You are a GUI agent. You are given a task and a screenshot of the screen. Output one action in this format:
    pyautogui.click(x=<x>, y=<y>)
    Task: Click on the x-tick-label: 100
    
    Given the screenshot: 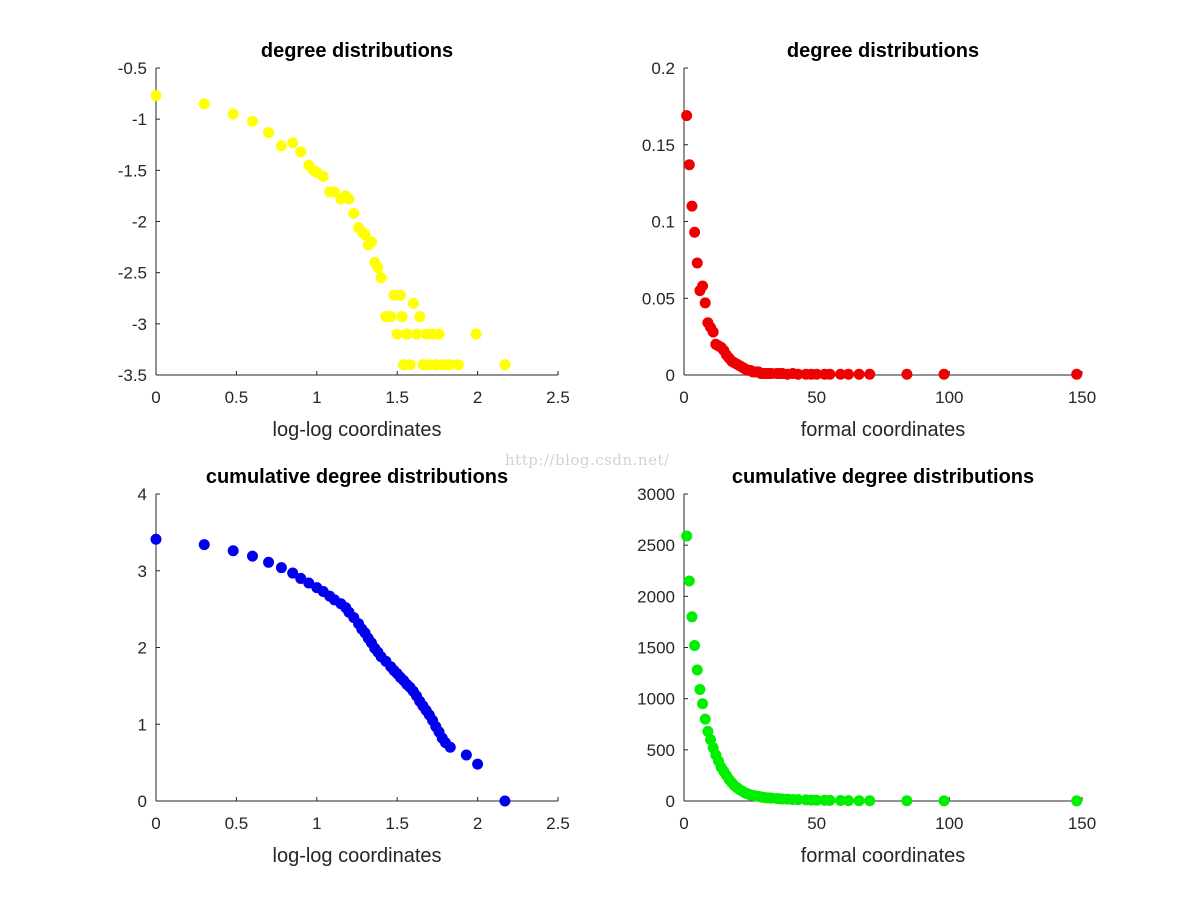 What is the action you would take?
    pyautogui.click(x=949, y=397)
    